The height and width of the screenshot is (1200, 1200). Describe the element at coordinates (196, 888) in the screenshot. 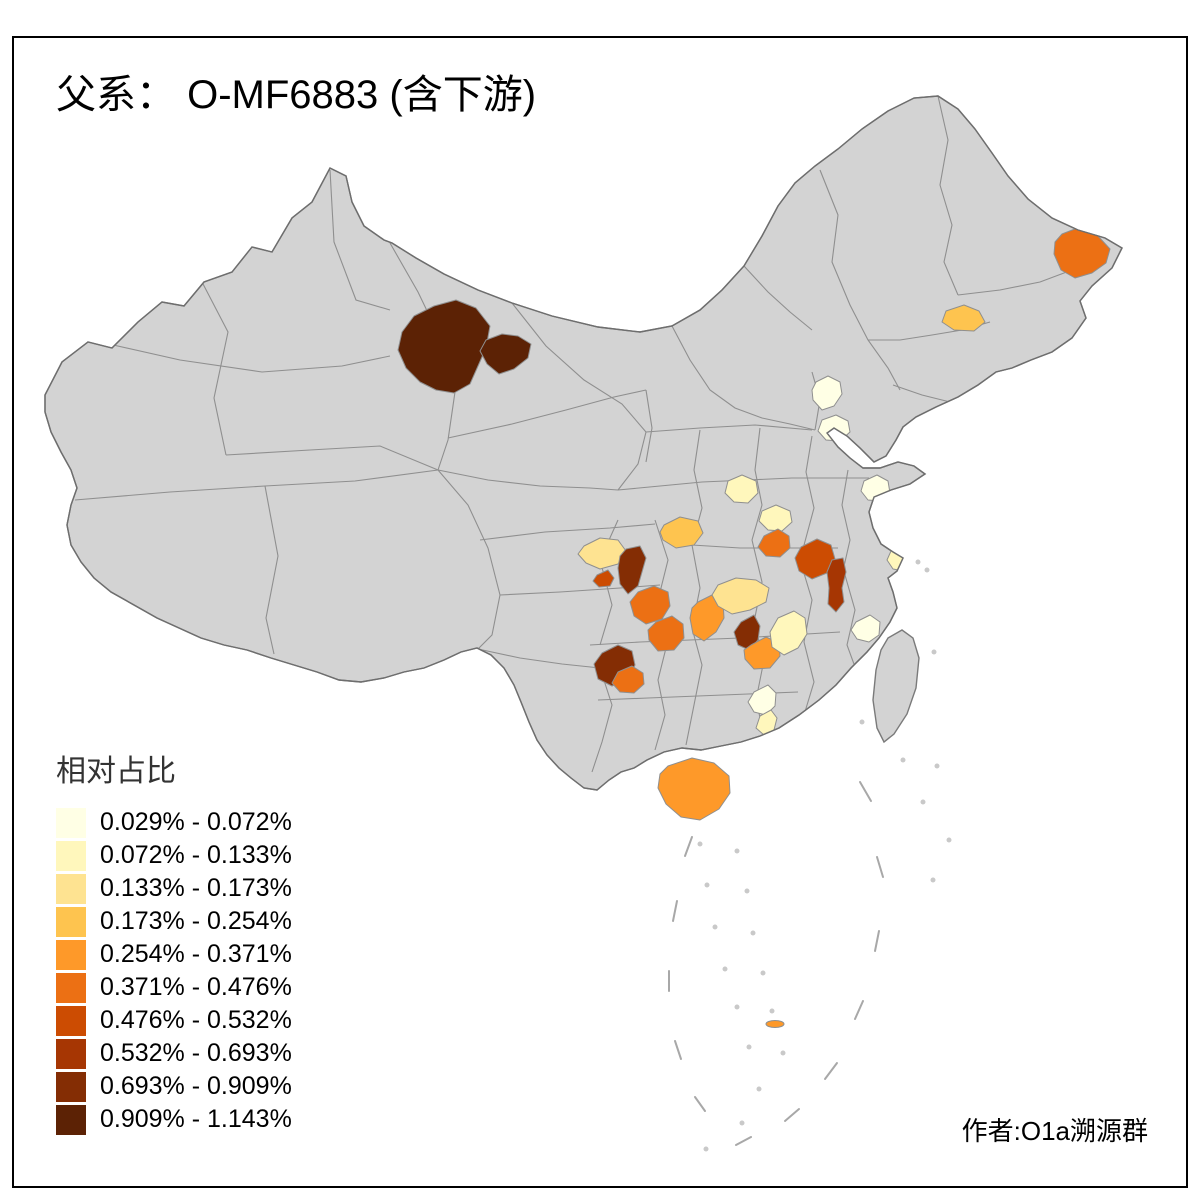

I see `legend-label: 0.133% - 0.173%` at that location.